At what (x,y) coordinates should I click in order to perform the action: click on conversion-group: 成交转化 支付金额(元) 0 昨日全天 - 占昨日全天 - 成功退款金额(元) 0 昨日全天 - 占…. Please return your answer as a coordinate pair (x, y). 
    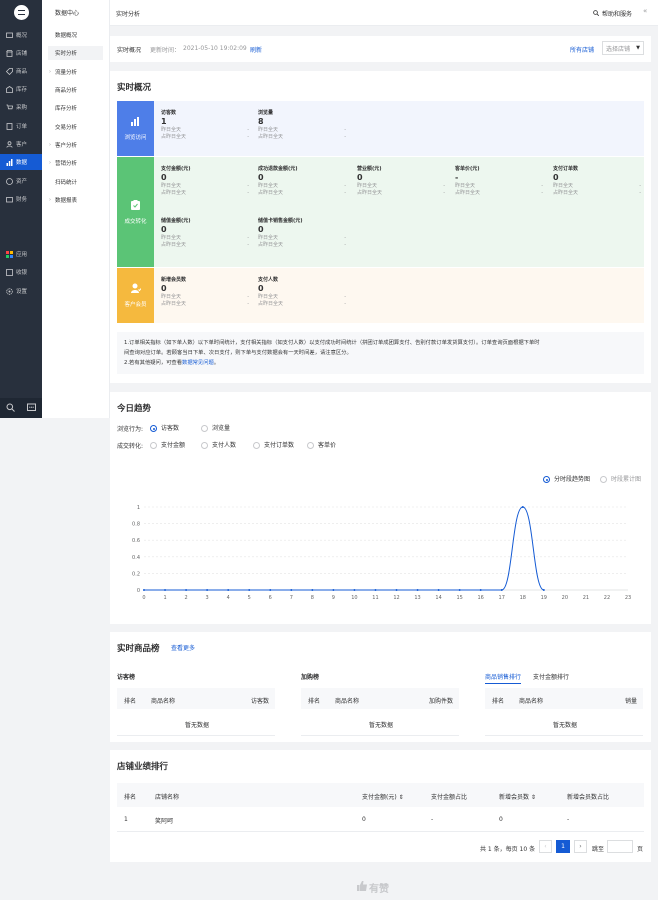
    Looking at the image, I should click on (380, 212).